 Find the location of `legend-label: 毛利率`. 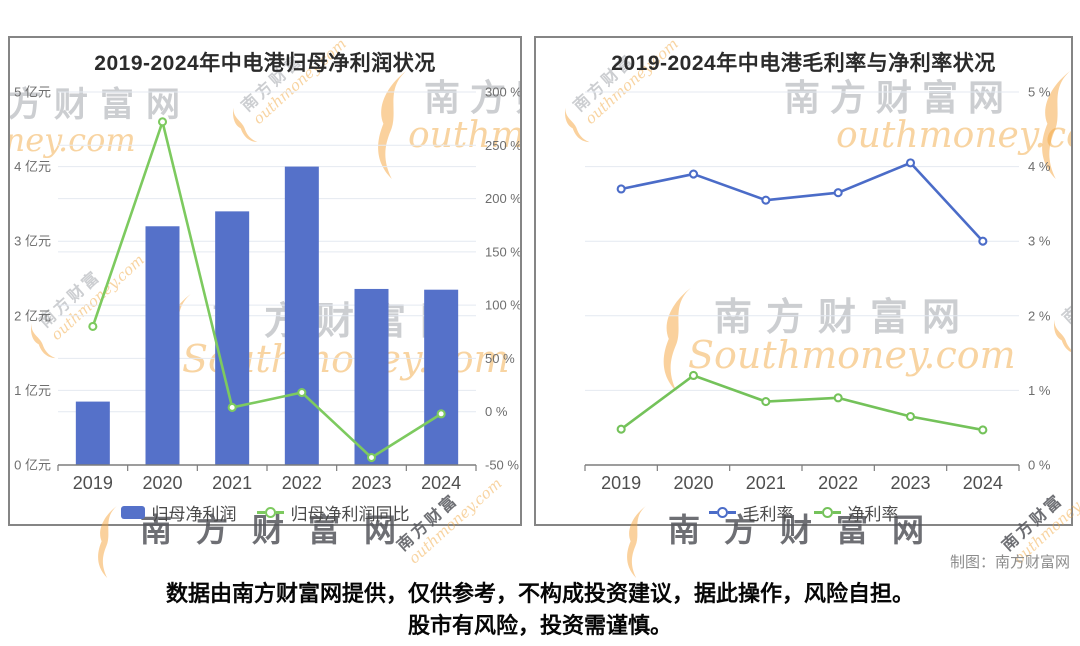

legend-label: 毛利率 is located at coordinates (768, 514).